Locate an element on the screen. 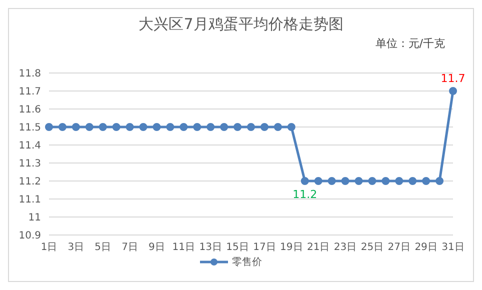 This screenshot has height=290, width=482. x-tick-label: 7日 is located at coordinates (130, 248).